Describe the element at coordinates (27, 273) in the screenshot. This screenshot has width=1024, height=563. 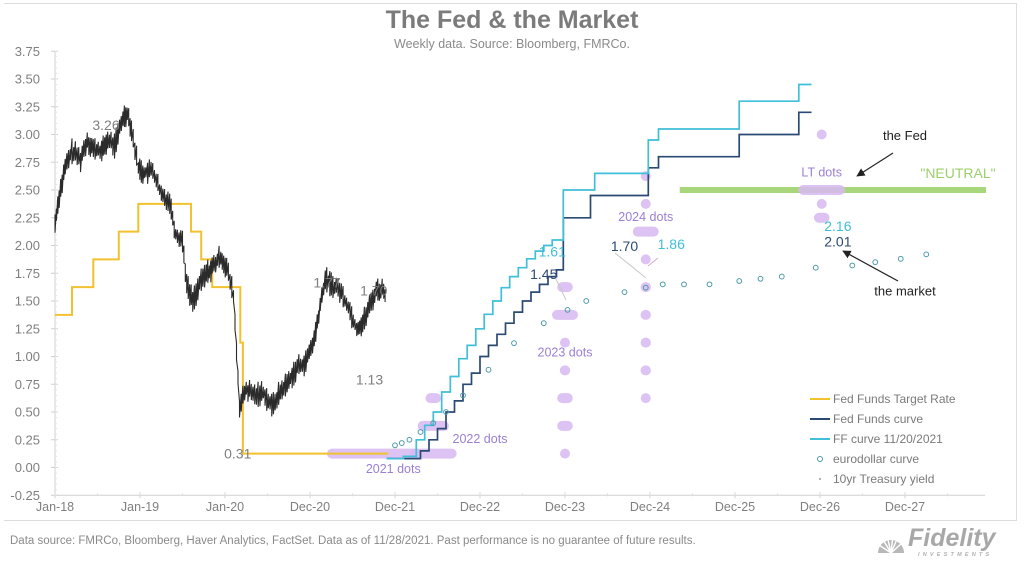
I see `y-tick-label: 1.75` at that location.